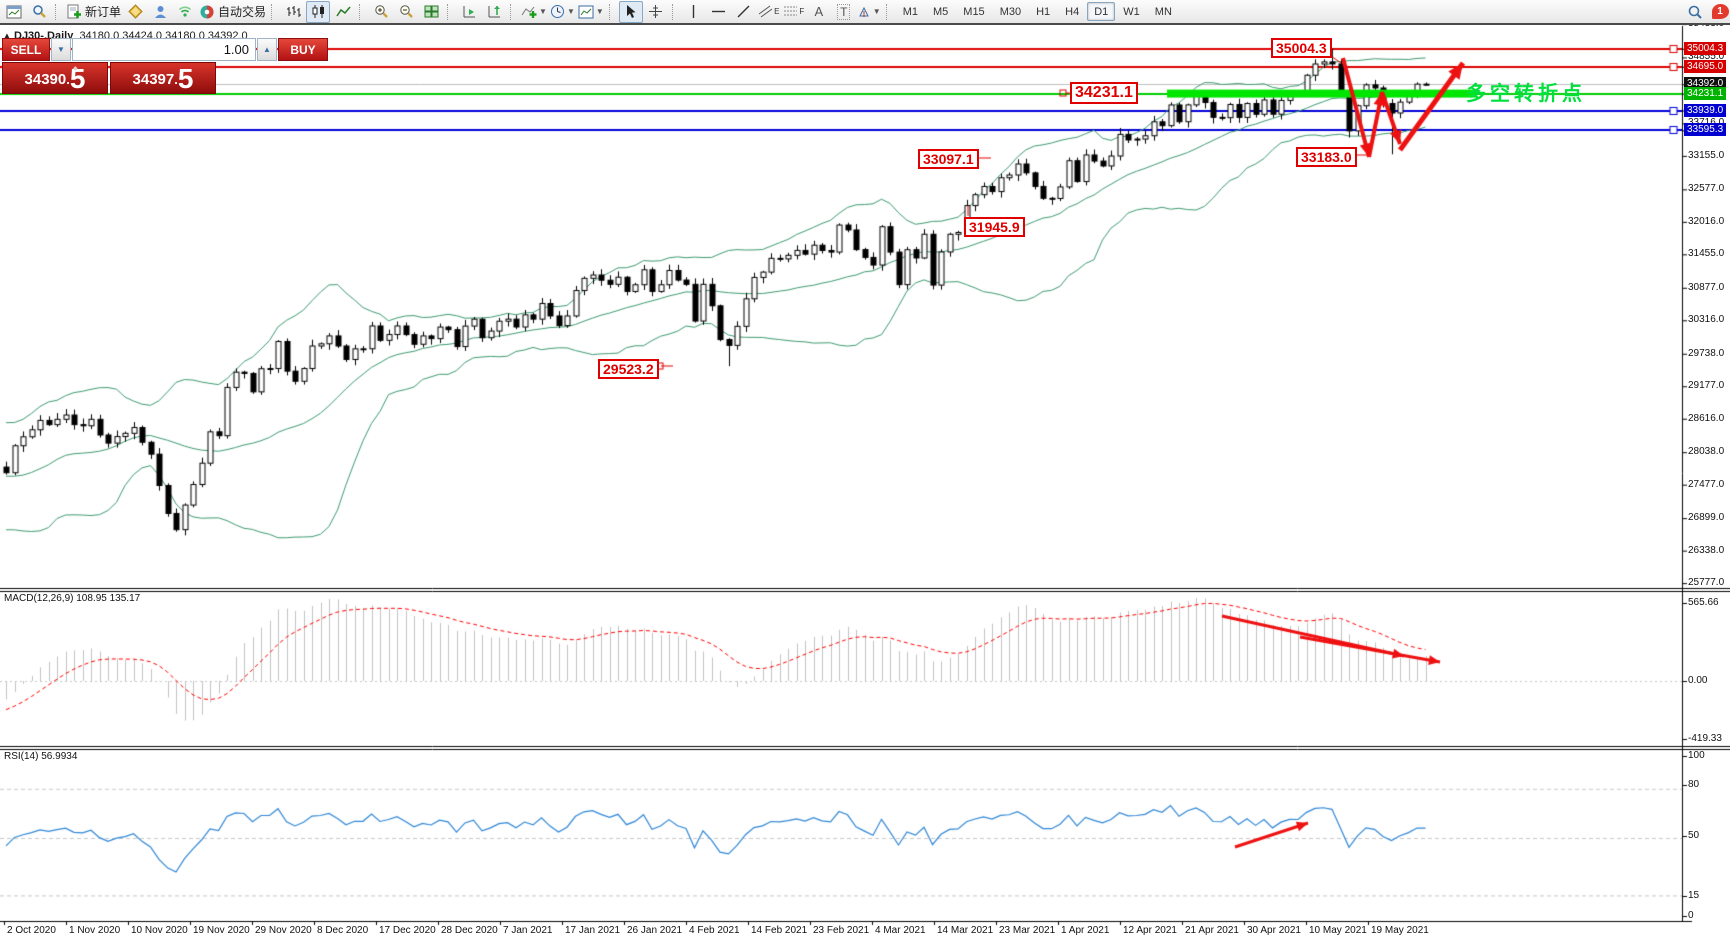  What do you see at coordinates (591, 12) in the screenshot?
I see `templates-button: ▼` at bounding box center [591, 12].